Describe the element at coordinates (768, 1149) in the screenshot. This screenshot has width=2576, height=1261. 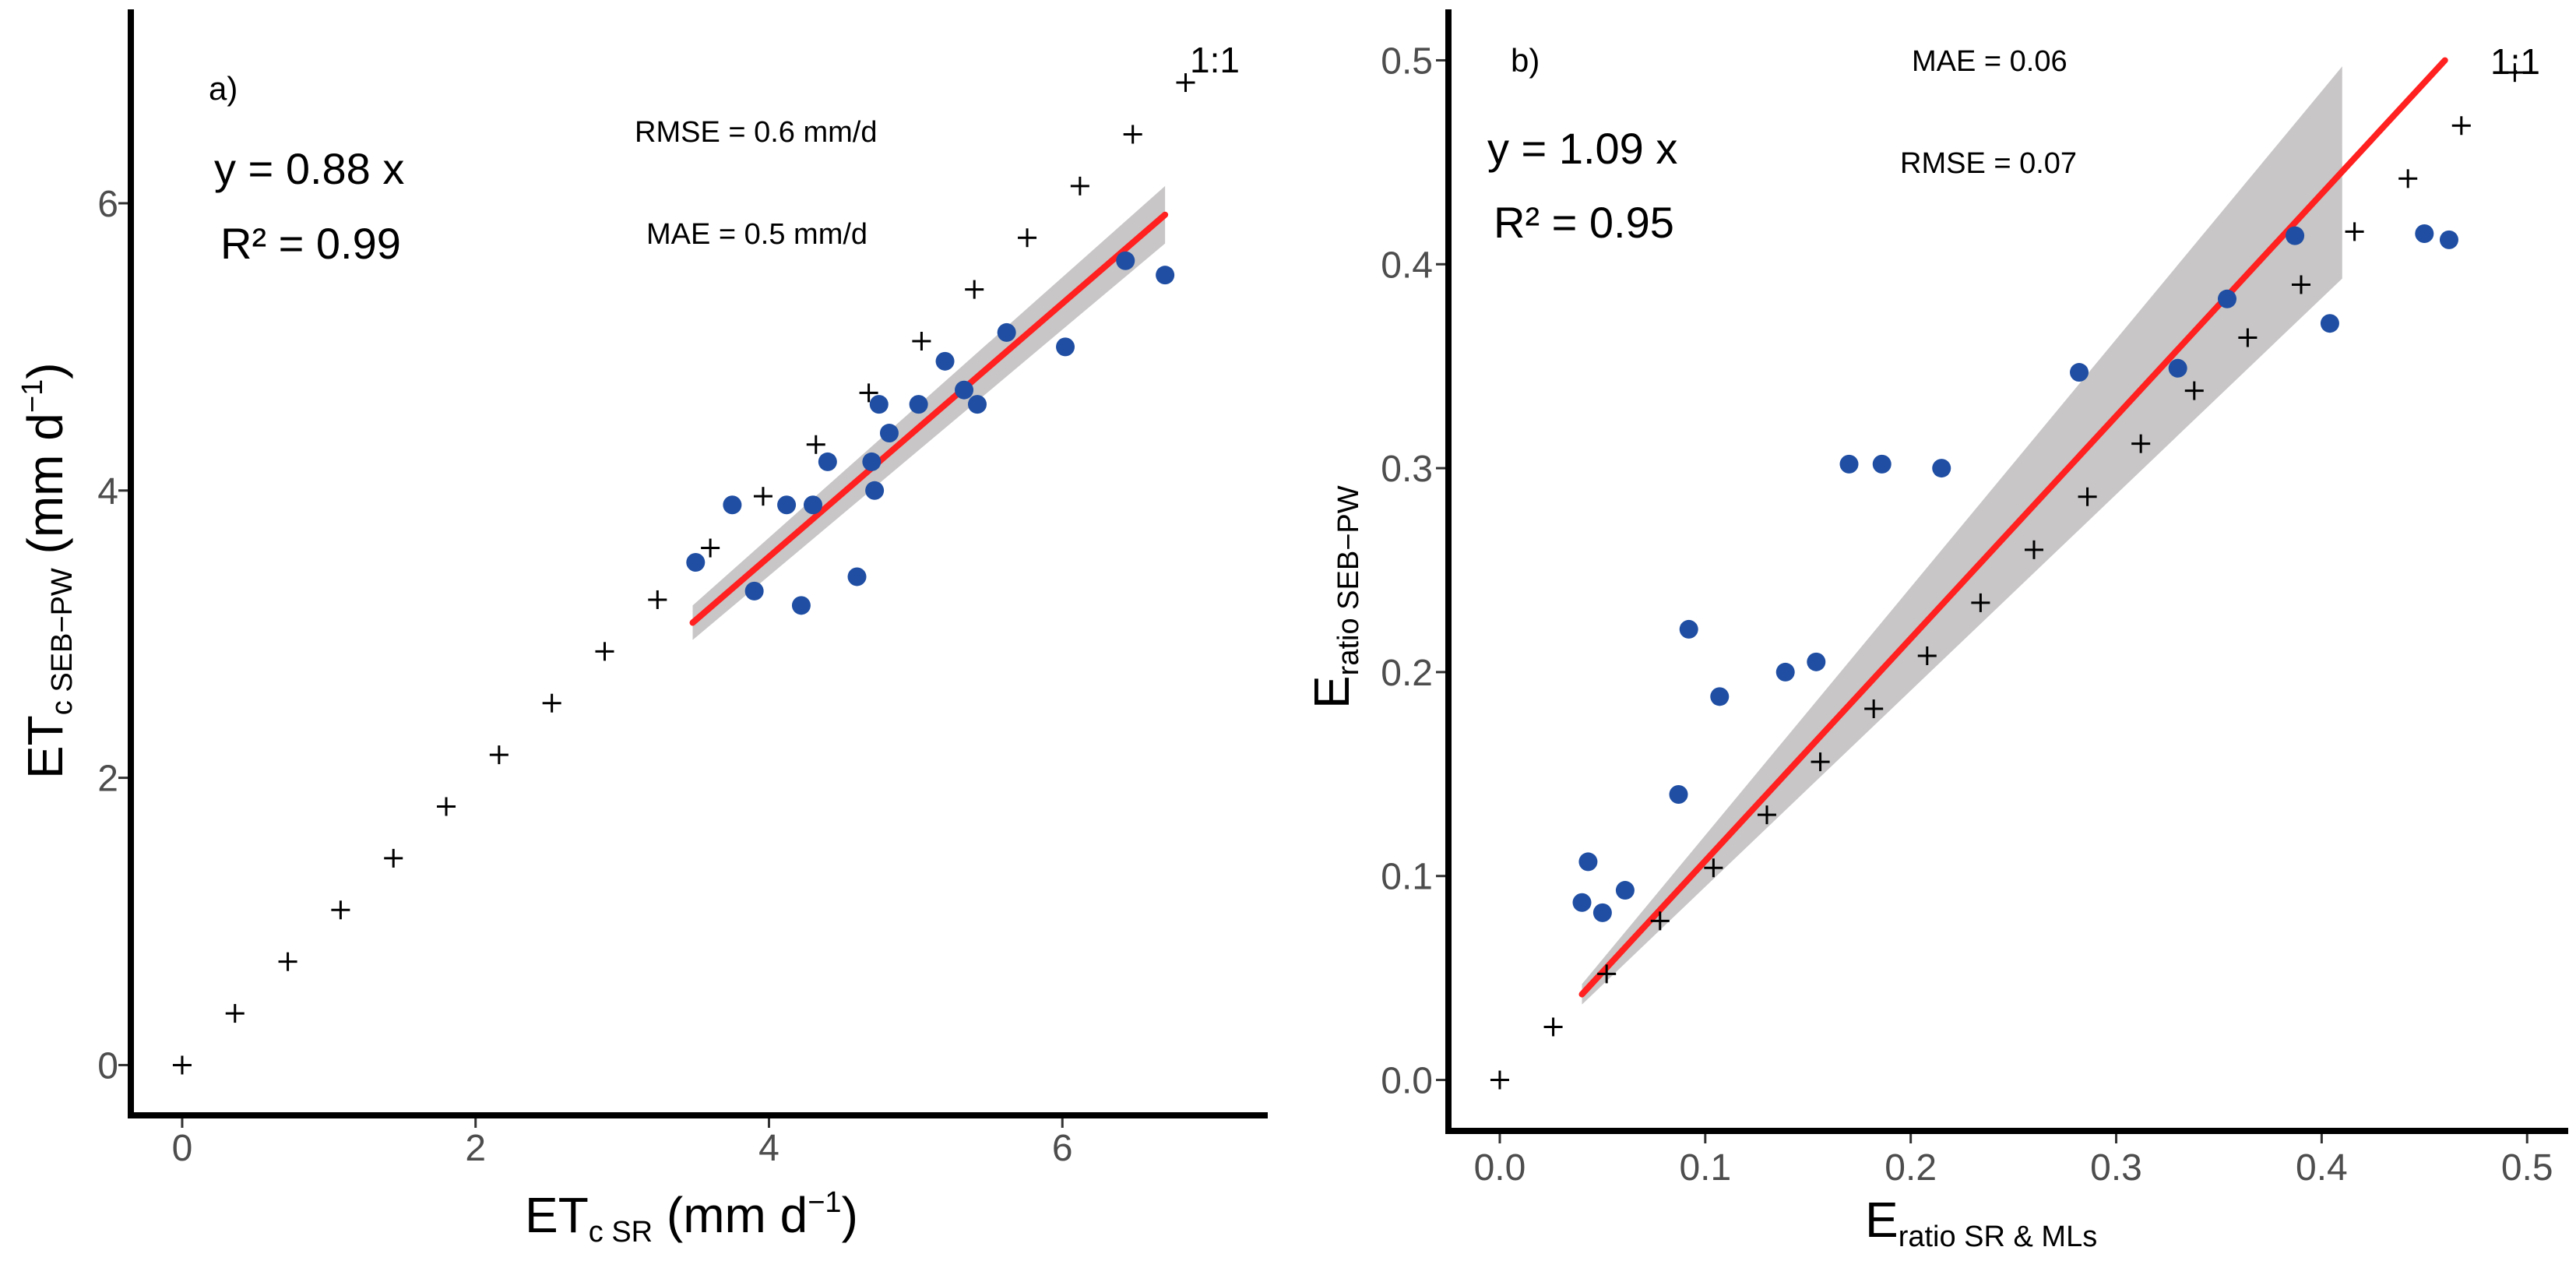
I see `x-tick-label: 4` at that location.